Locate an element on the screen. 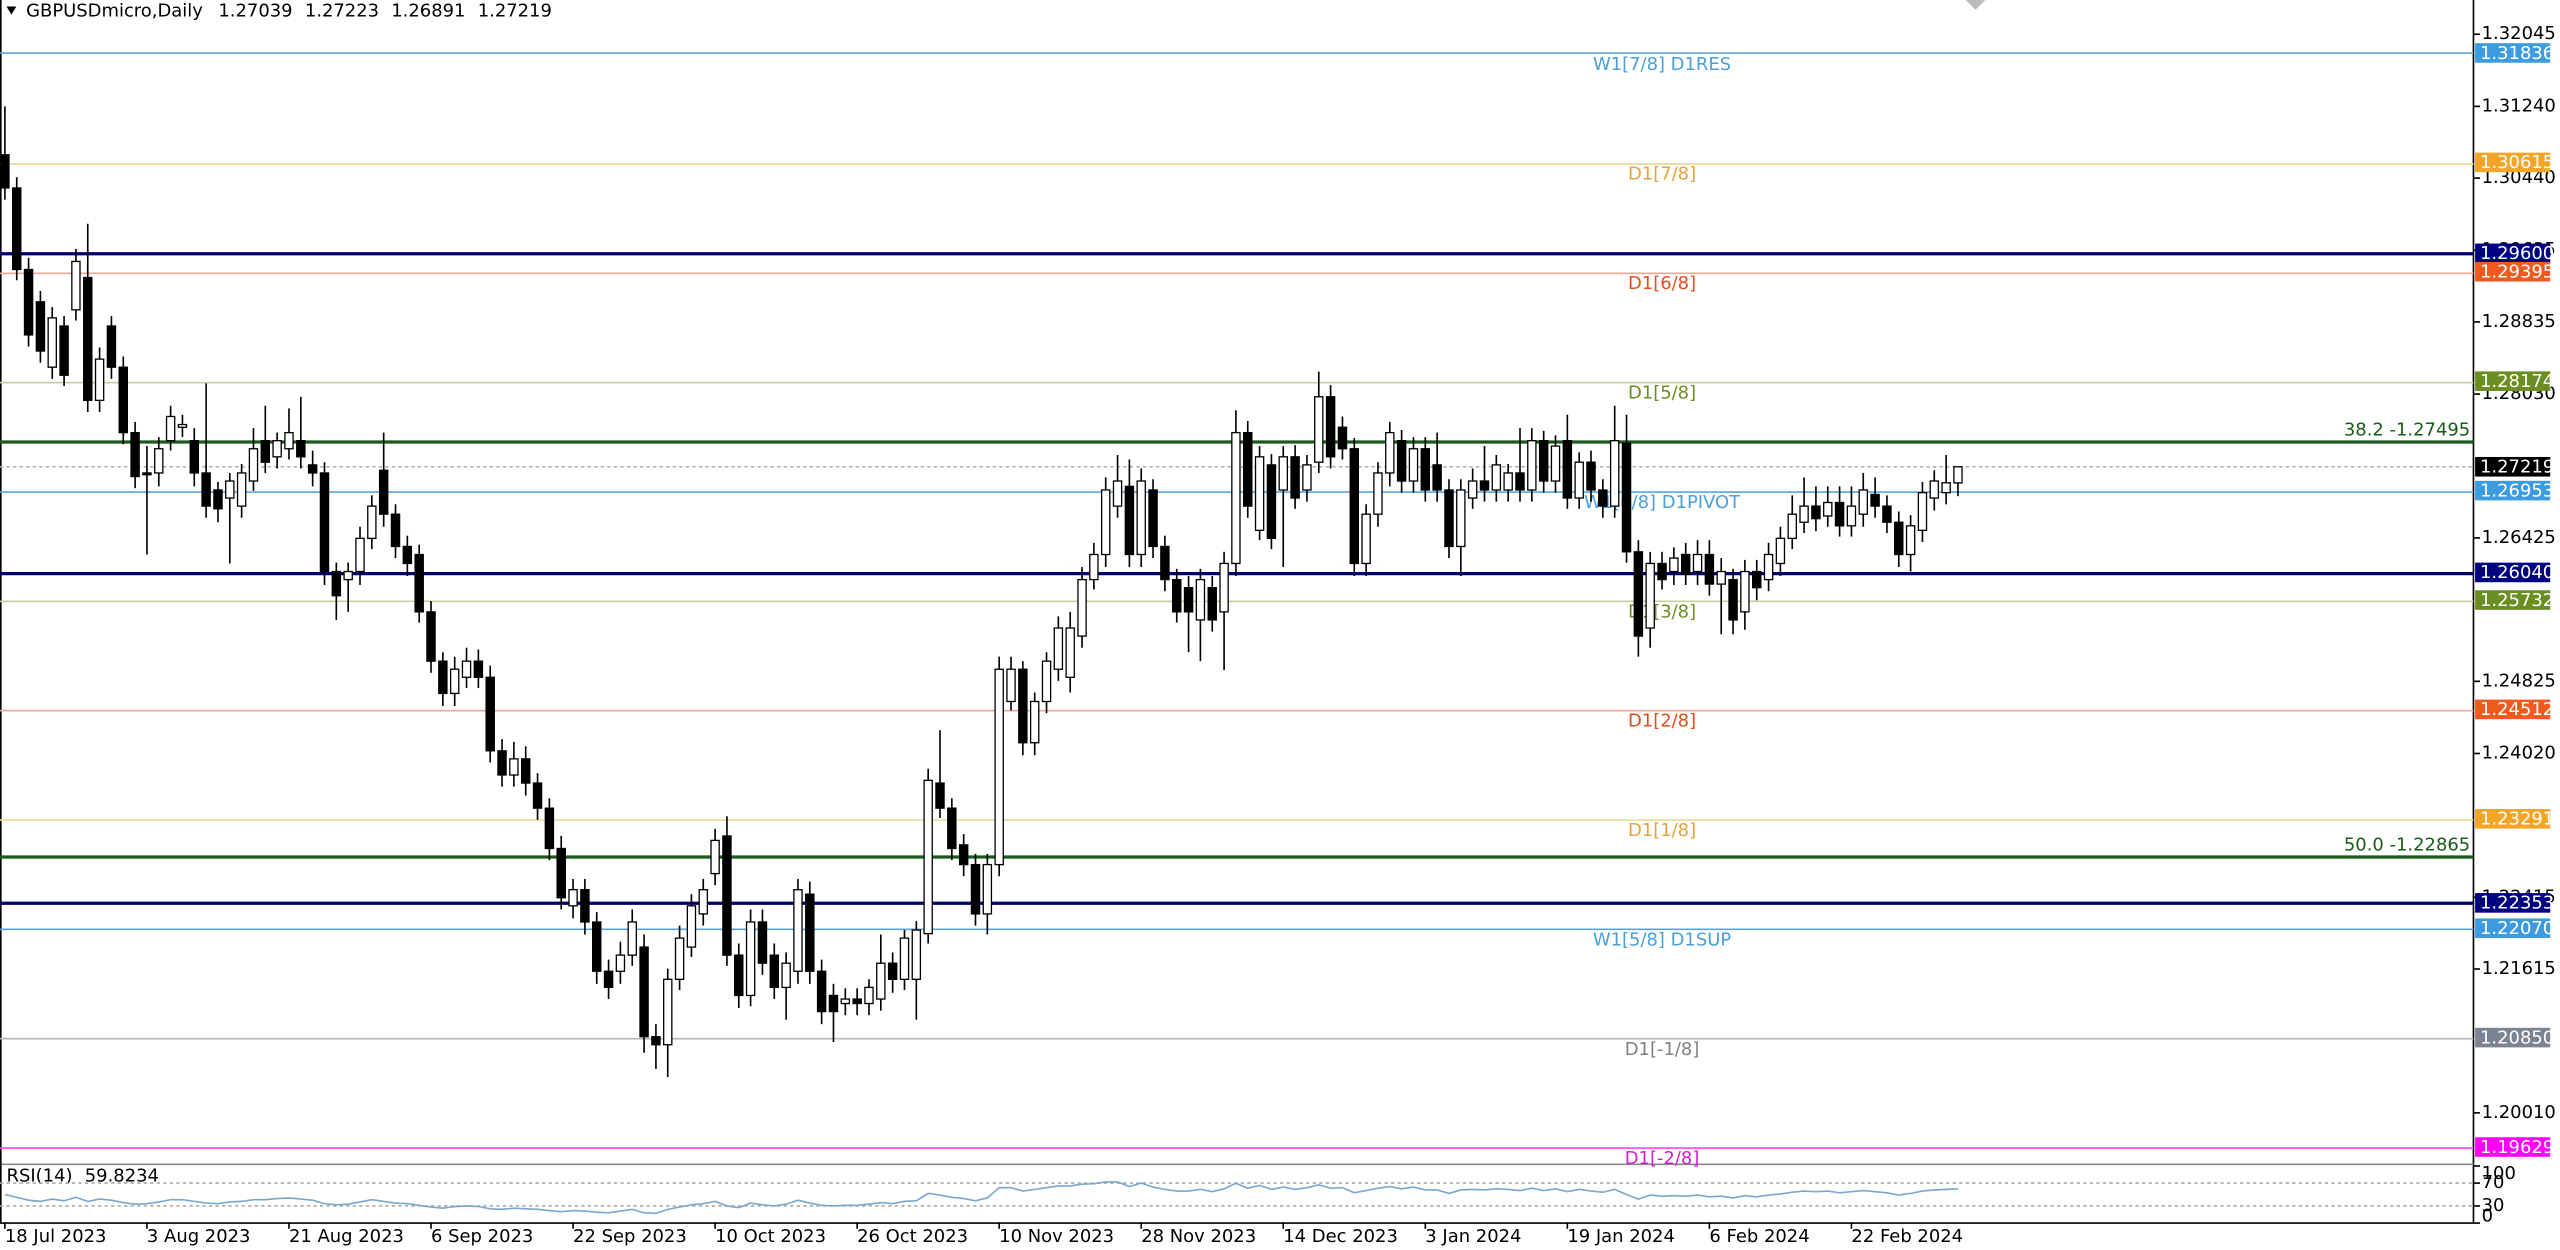  x-tick-label: 3 Jan 2024 is located at coordinates (1473, 1236).